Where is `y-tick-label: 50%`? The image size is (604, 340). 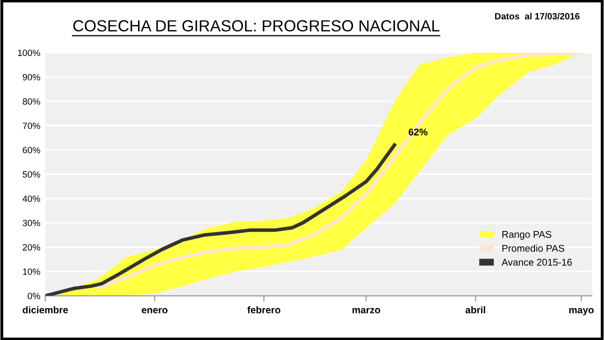 y-tick-label: 50% is located at coordinates (31, 174).